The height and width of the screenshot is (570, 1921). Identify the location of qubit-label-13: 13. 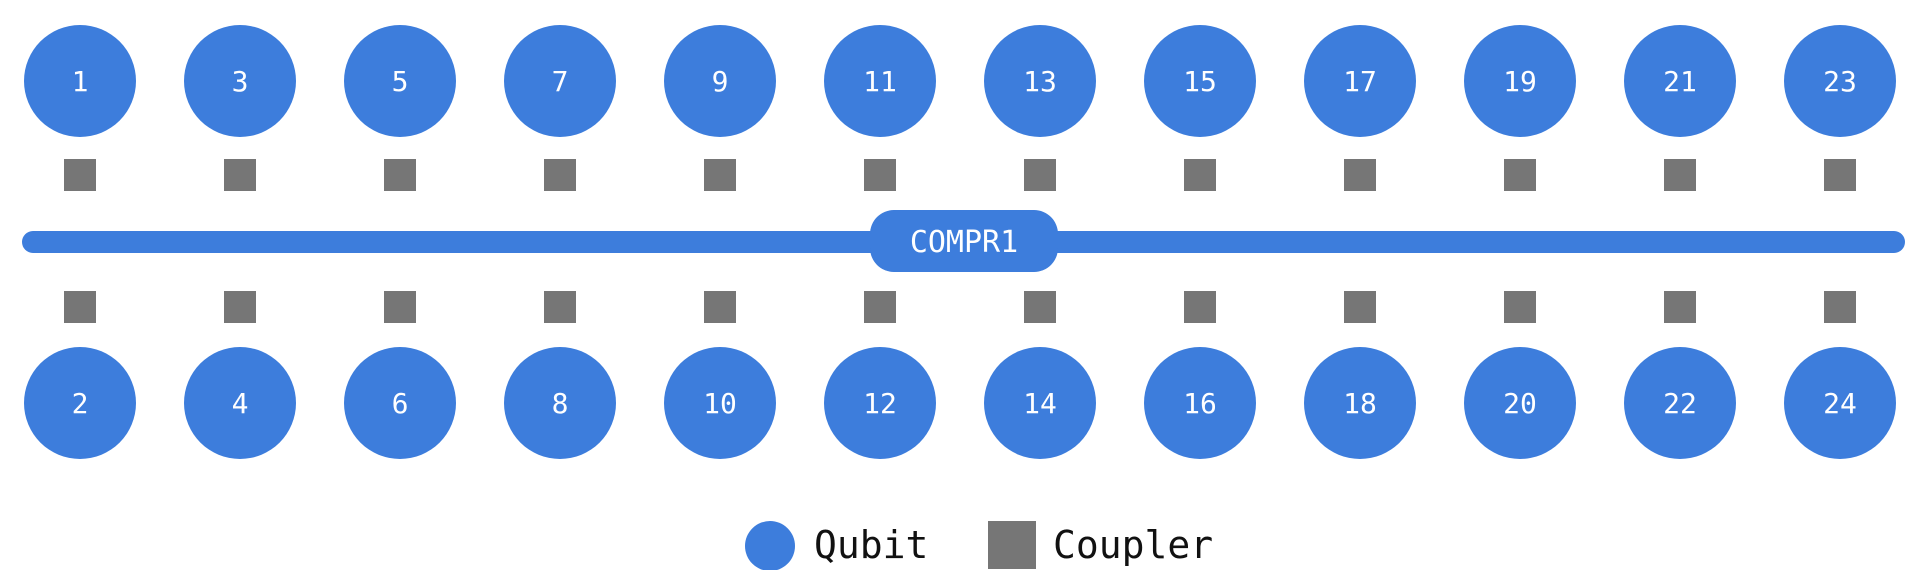
(1040, 81).